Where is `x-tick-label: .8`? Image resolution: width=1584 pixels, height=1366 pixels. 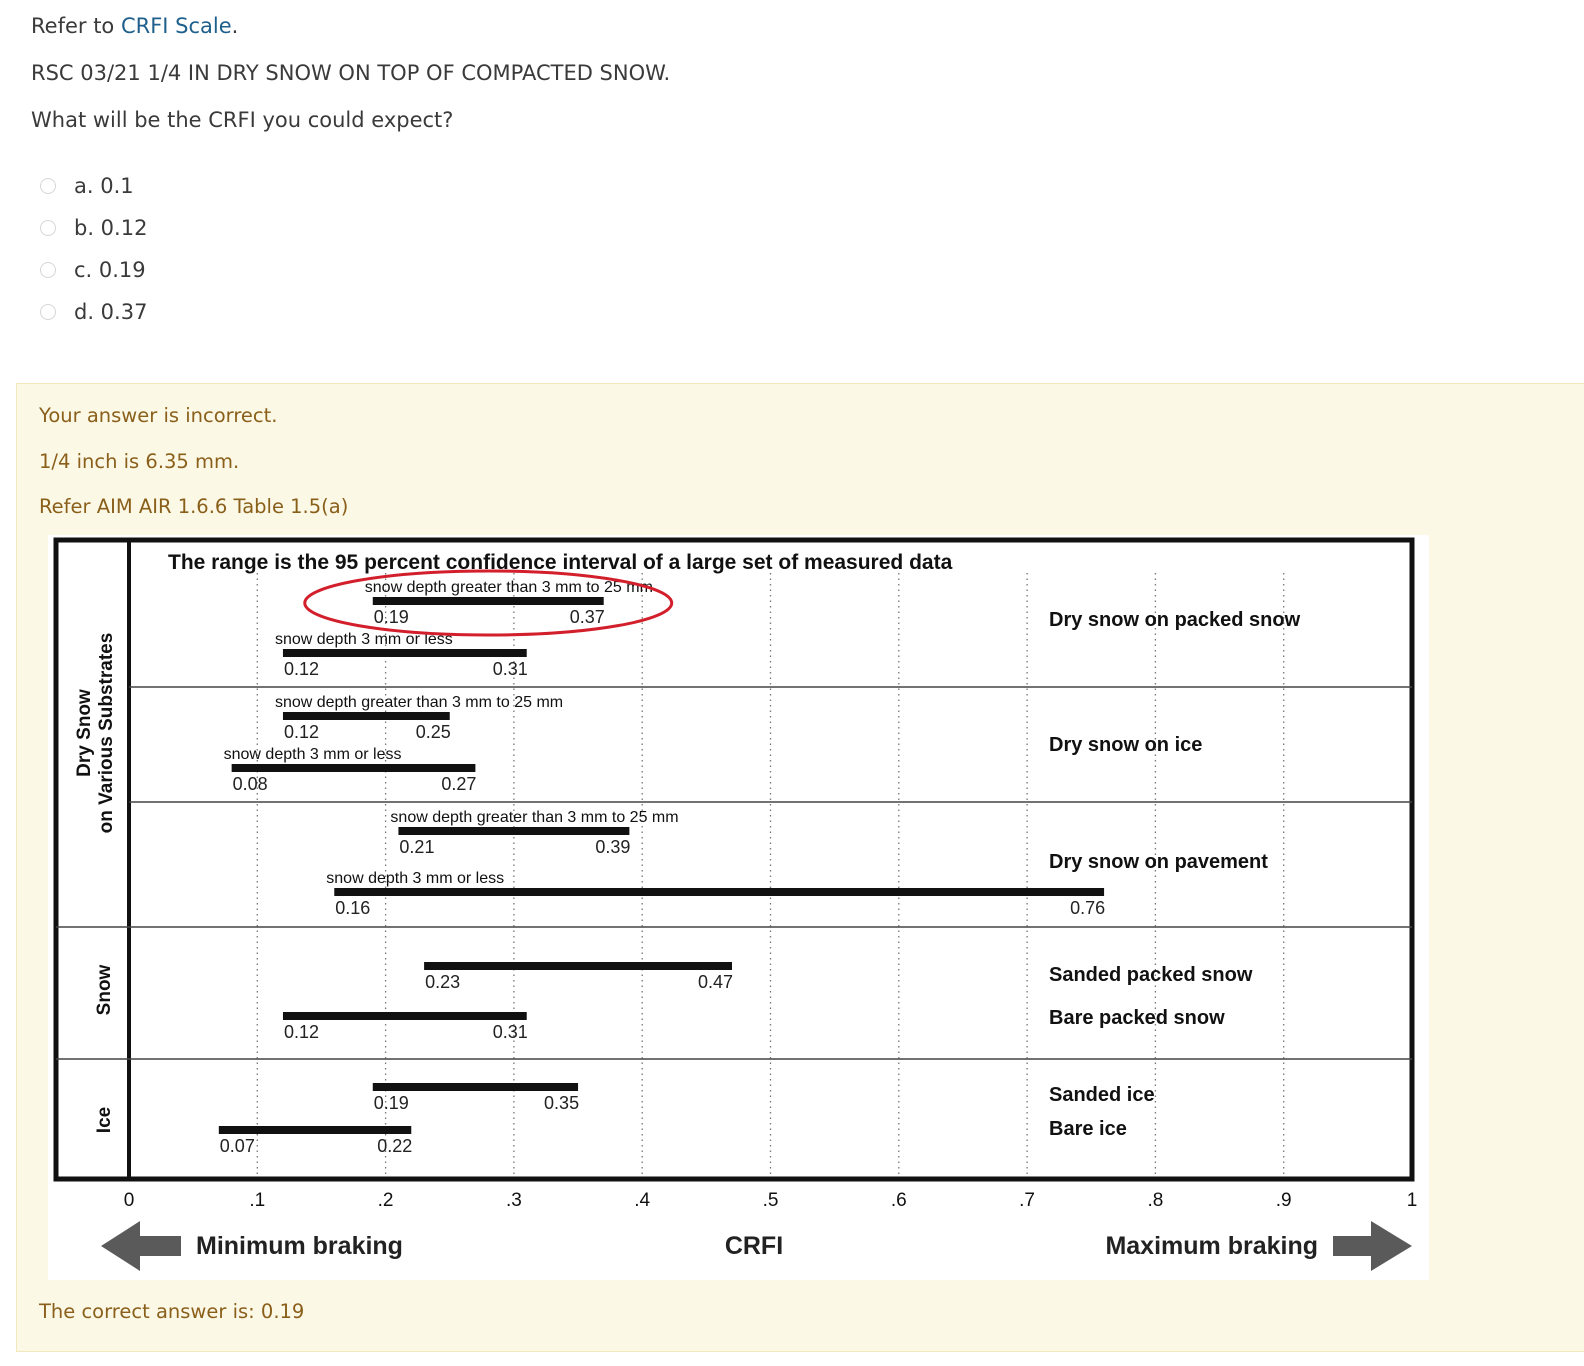 x-tick-label: .8 is located at coordinates (1155, 1200).